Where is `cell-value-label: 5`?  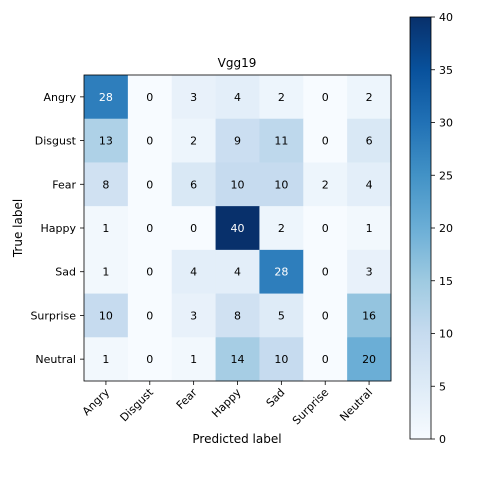
cell-value-label: 5 is located at coordinates (281, 315).